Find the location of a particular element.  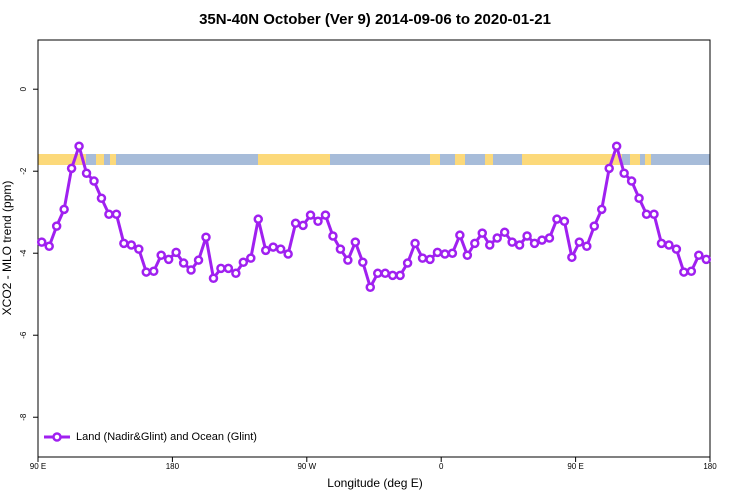

x-axis-label: Longitude (deg E) is located at coordinates (374, 483).